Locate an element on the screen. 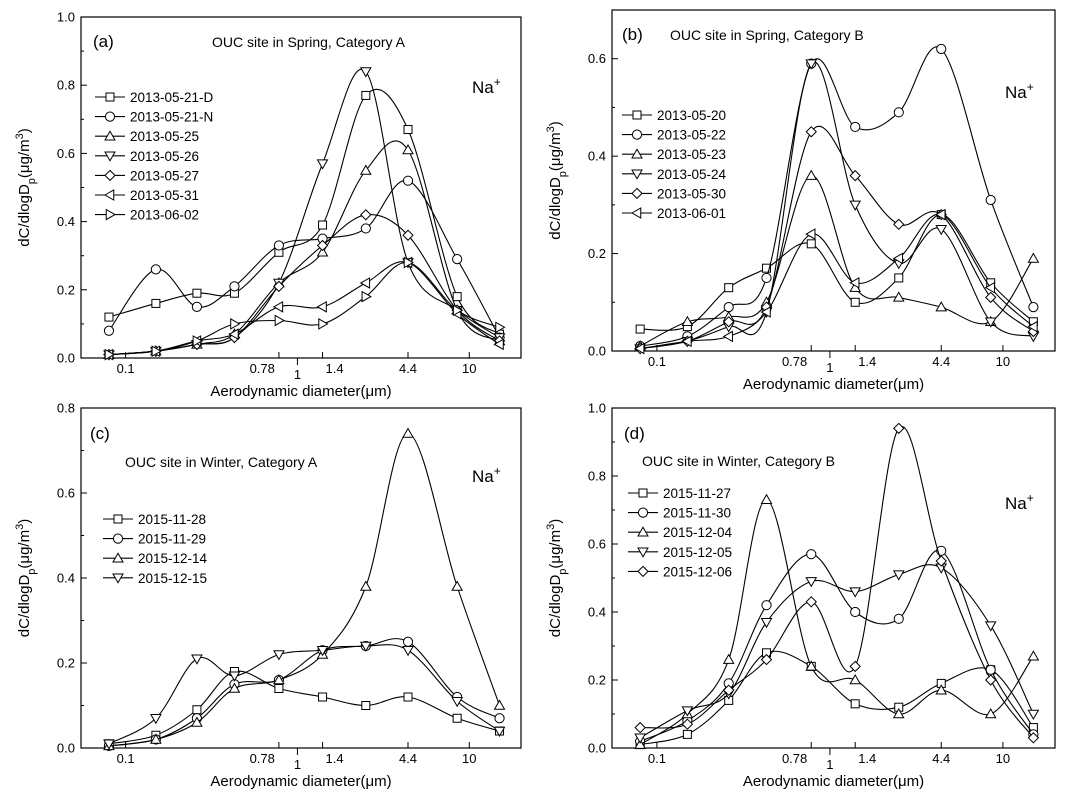 The image size is (1072, 796). panel-label: (d) is located at coordinates (634, 433).